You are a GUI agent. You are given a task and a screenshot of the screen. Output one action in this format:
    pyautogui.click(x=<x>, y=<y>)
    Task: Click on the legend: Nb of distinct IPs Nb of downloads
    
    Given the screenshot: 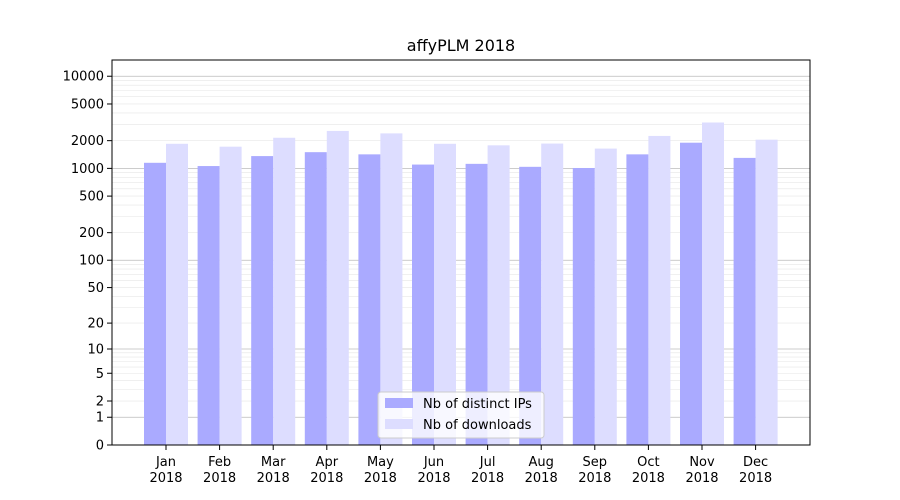 What is the action you would take?
    pyautogui.click(x=461, y=415)
    